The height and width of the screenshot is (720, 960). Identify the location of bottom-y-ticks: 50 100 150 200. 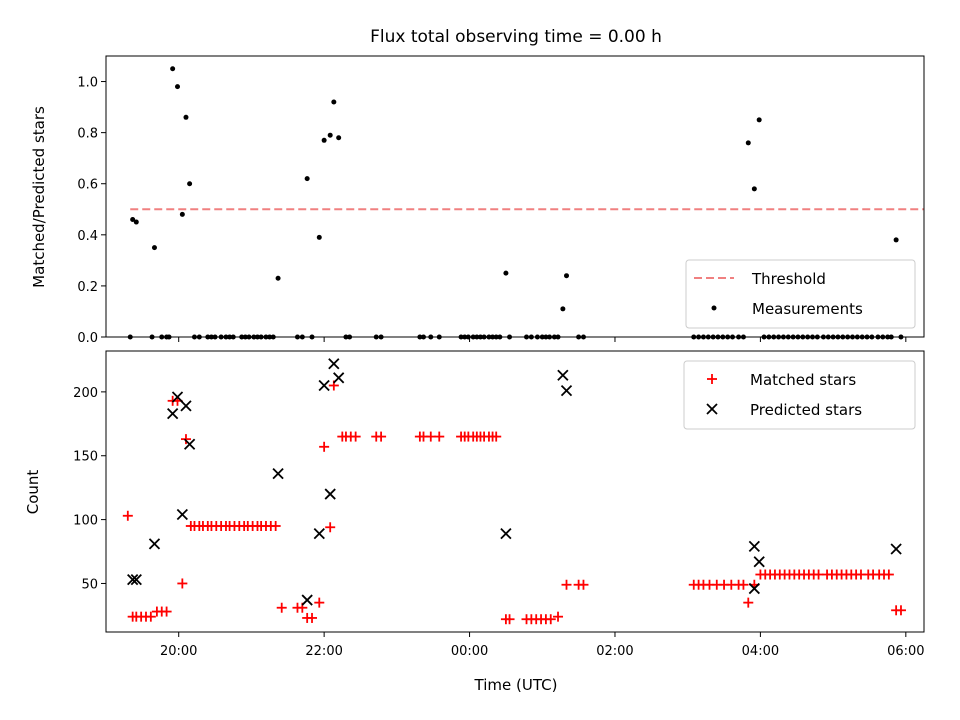
(89, 489).